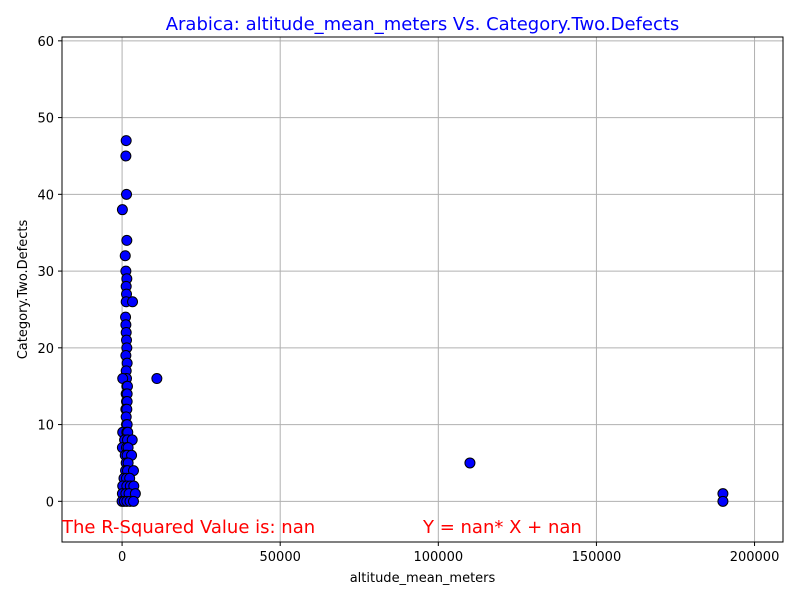 Image resolution: width=800 pixels, height=600 pixels. What do you see at coordinates (438, 557) in the screenshot?
I see `x-tick-label: 100000` at bounding box center [438, 557].